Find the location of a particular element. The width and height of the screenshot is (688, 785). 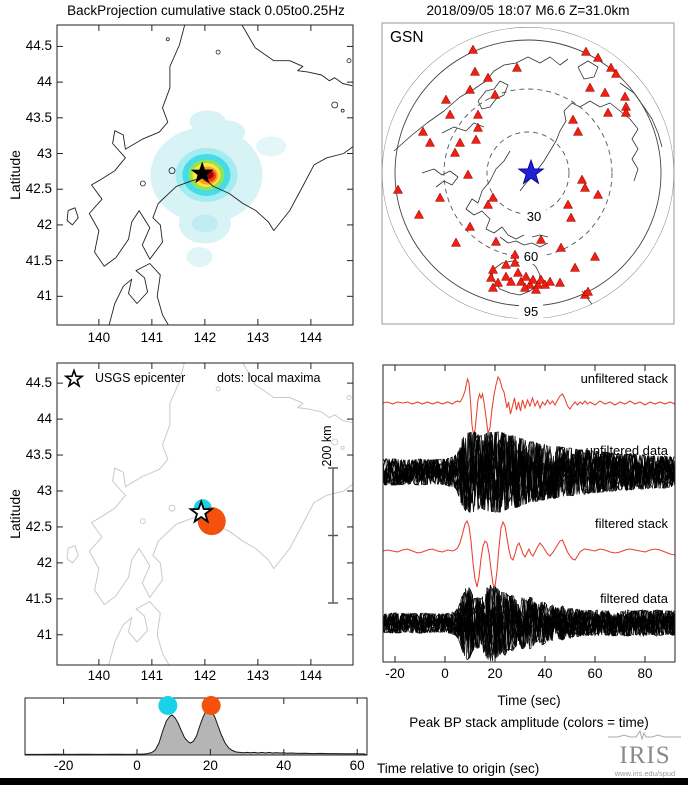

map-top-ytick: 42 is located at coordinates (44, 224).